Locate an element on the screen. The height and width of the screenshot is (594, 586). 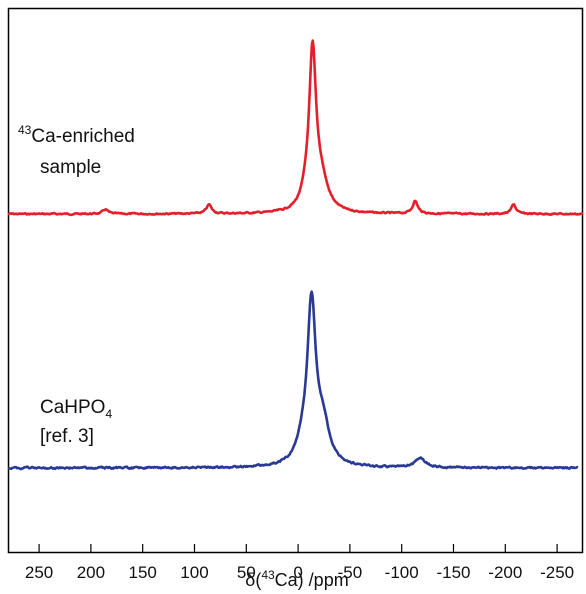
x-axis-label: δ(43Ca) /ppm is located at coordinates (296, 579).